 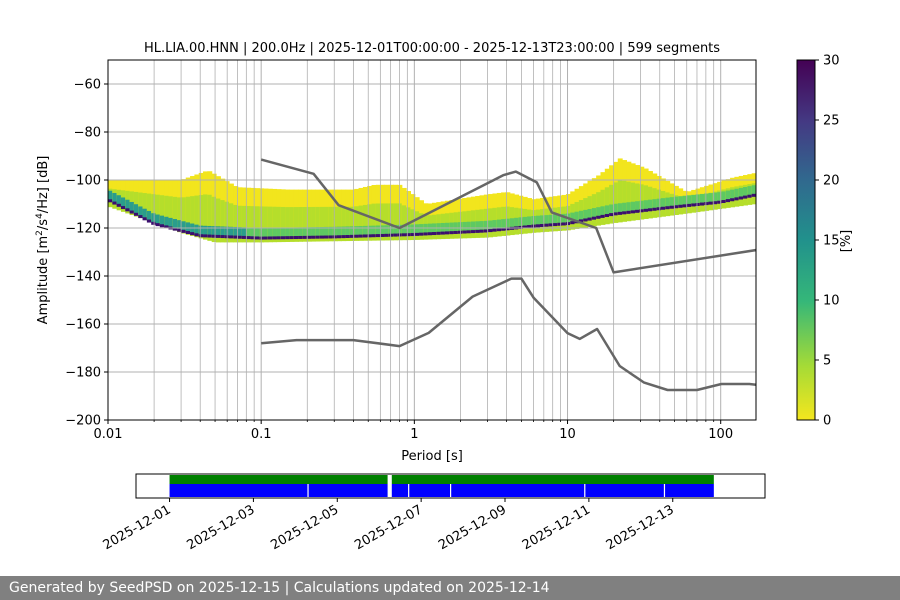 I want to click on colorbar-label: [%], so click(x=846, y=241).